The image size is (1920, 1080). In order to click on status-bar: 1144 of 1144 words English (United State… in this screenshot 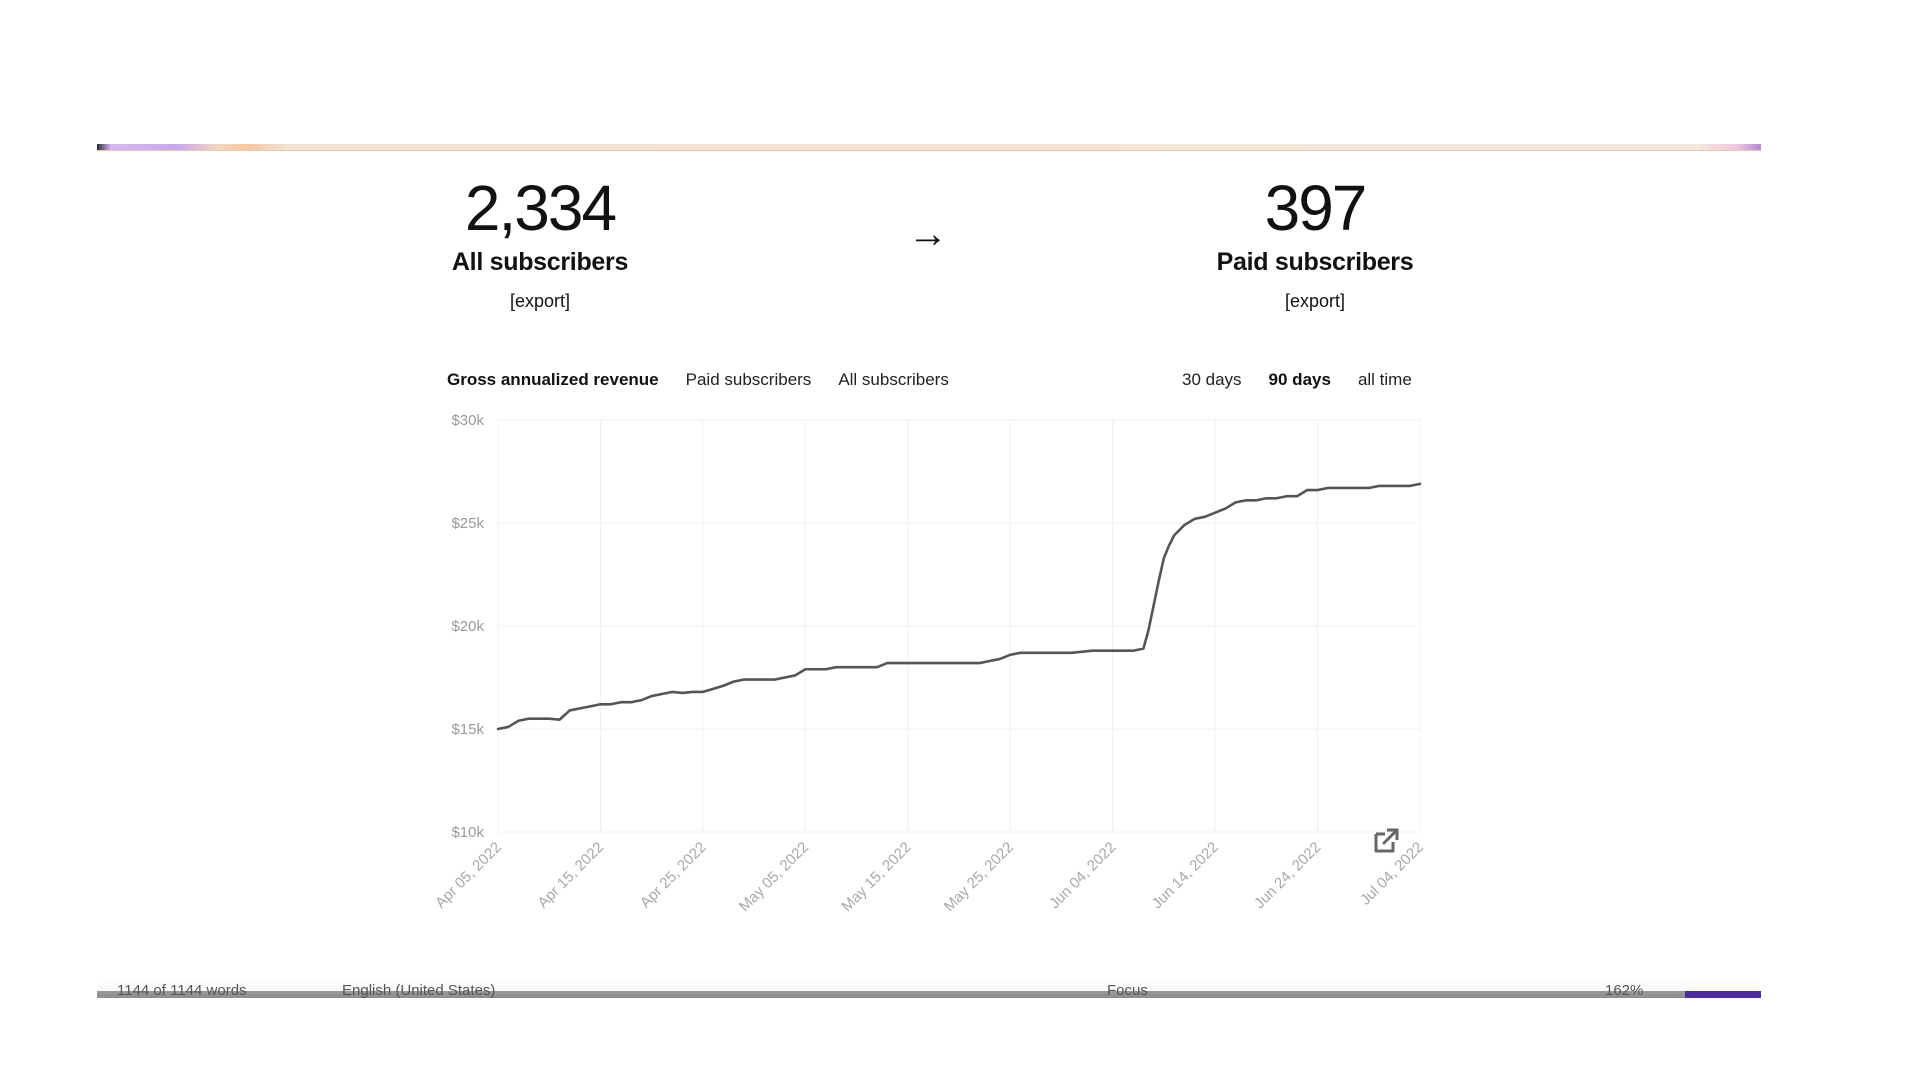, I will do `click(929, 989)`.